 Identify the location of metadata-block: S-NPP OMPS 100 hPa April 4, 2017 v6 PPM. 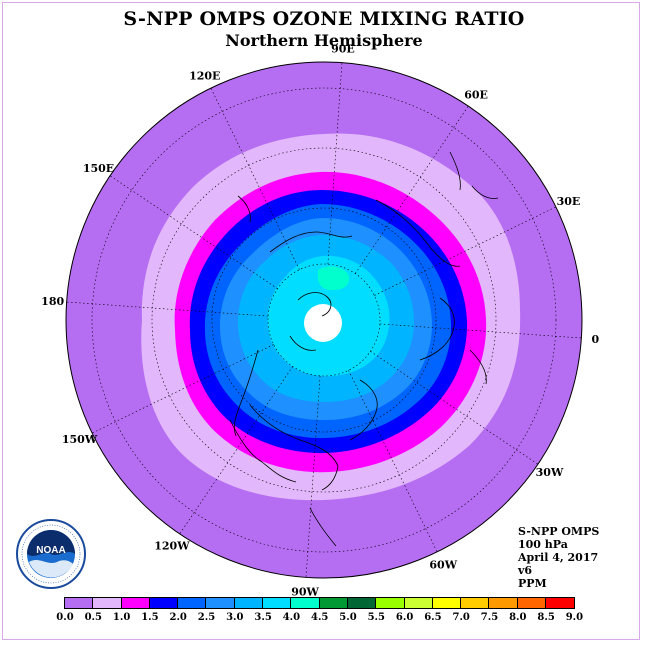
(558, 557).